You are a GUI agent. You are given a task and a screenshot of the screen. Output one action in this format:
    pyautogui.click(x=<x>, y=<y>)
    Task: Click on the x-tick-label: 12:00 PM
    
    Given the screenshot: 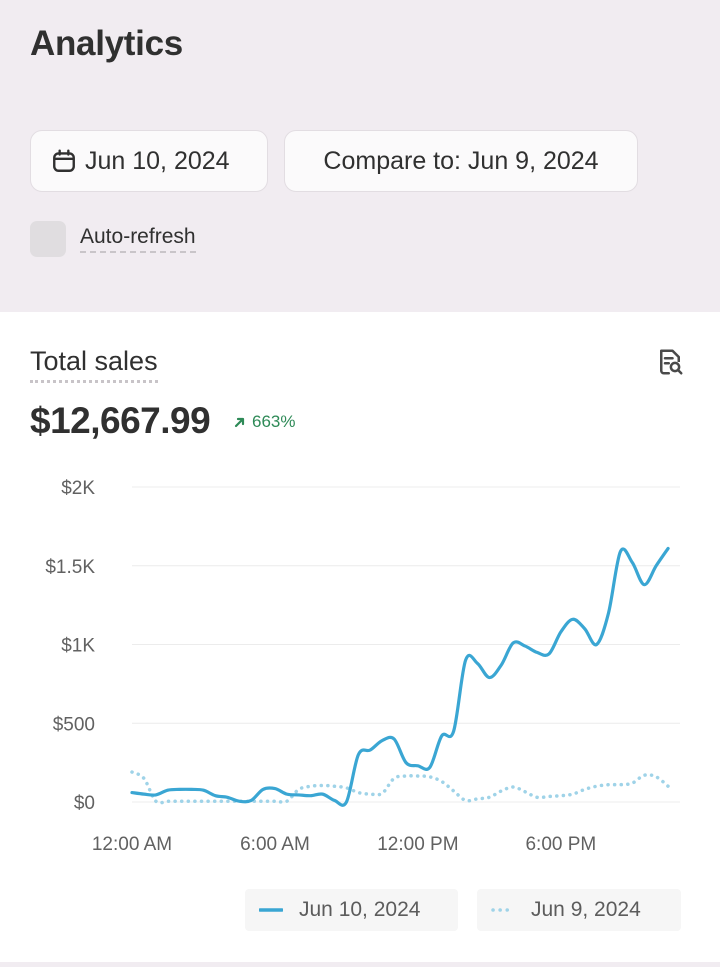 What is the action you would take?
    pyautogui.click(x=417, y=844)
    